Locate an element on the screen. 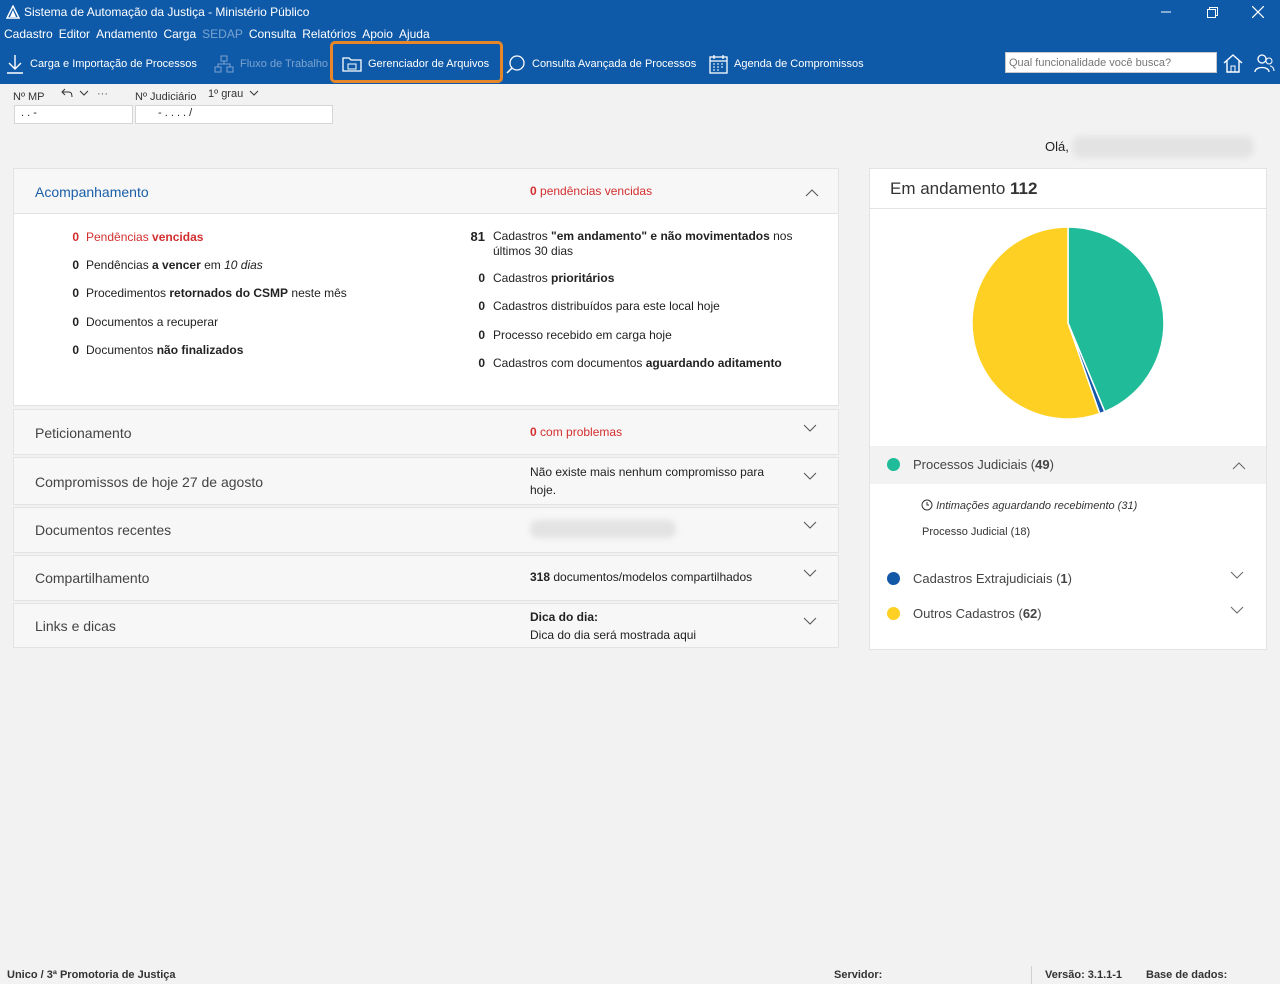  legend-cadastros-extrajudiciais: Cadastros Extrajudiciais (1) is located at coordinates (1068, 578).